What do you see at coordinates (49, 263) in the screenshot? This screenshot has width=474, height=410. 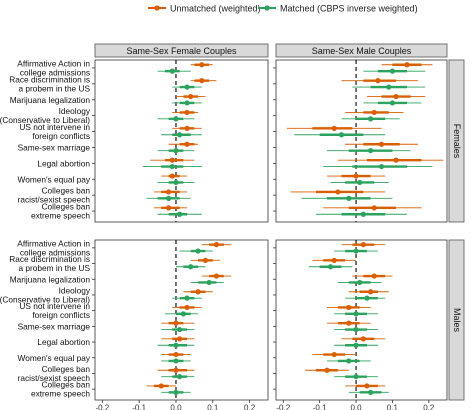 I see `category-label-males-1: Race discrimination is a probem in the US` at bounding box center [49, 263].